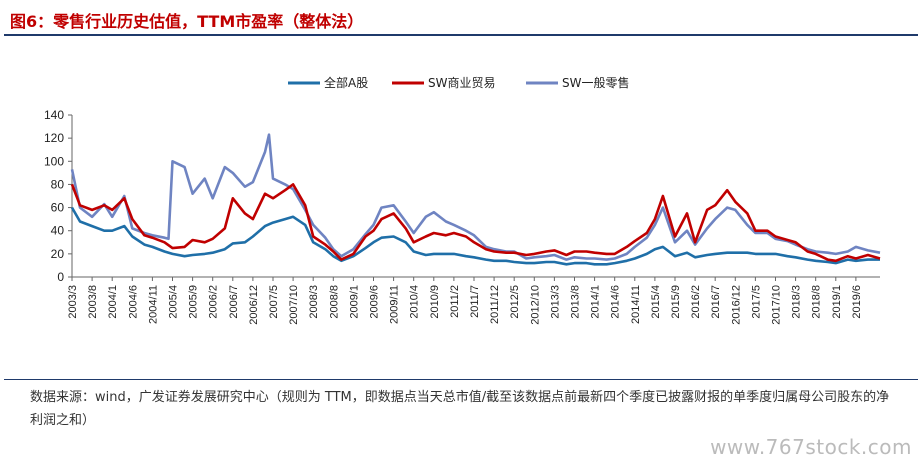  I want to click on x-tick-label: 2008/3, so click(314, 302).